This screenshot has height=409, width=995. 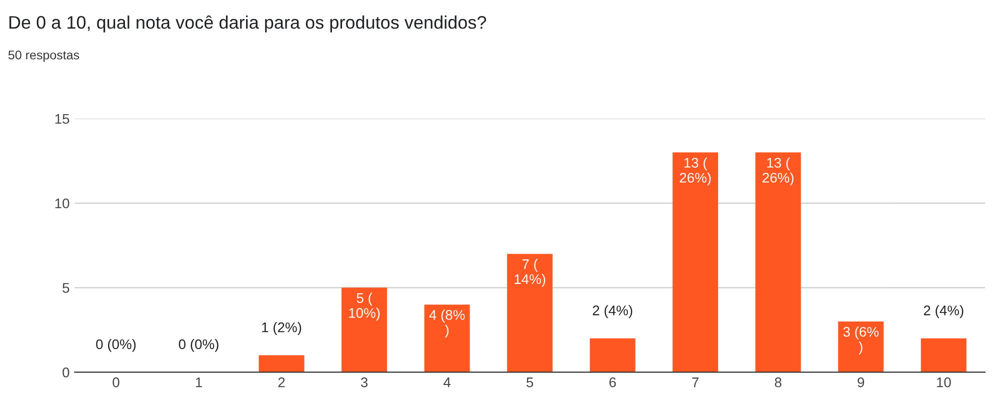 I want to click on y-tick-label: 10, so click(x=62, y=203).